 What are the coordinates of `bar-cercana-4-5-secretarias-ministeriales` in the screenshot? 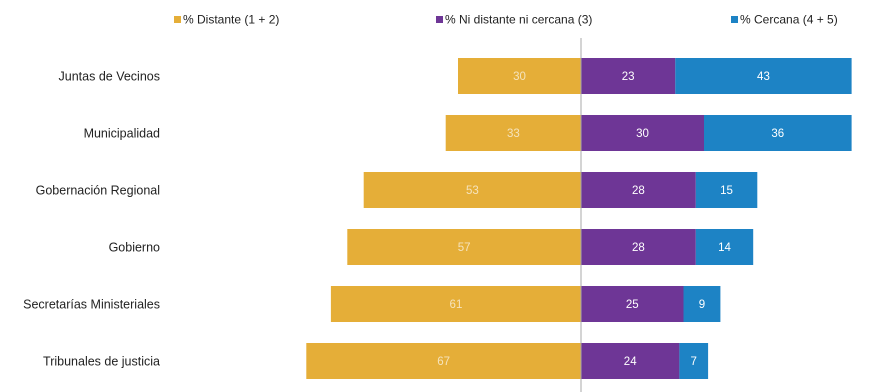 It's located at (702, 304).